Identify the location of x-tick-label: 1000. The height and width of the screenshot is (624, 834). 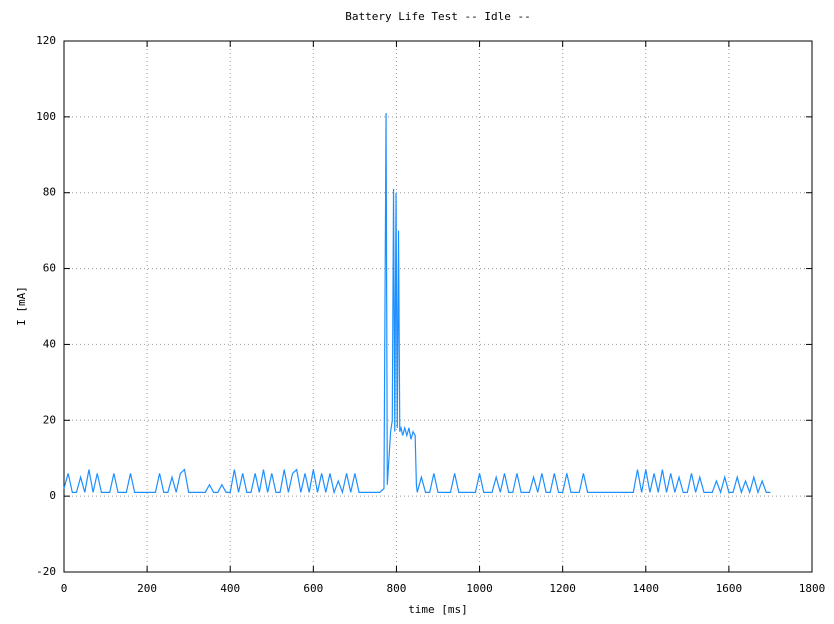
(479, 588).